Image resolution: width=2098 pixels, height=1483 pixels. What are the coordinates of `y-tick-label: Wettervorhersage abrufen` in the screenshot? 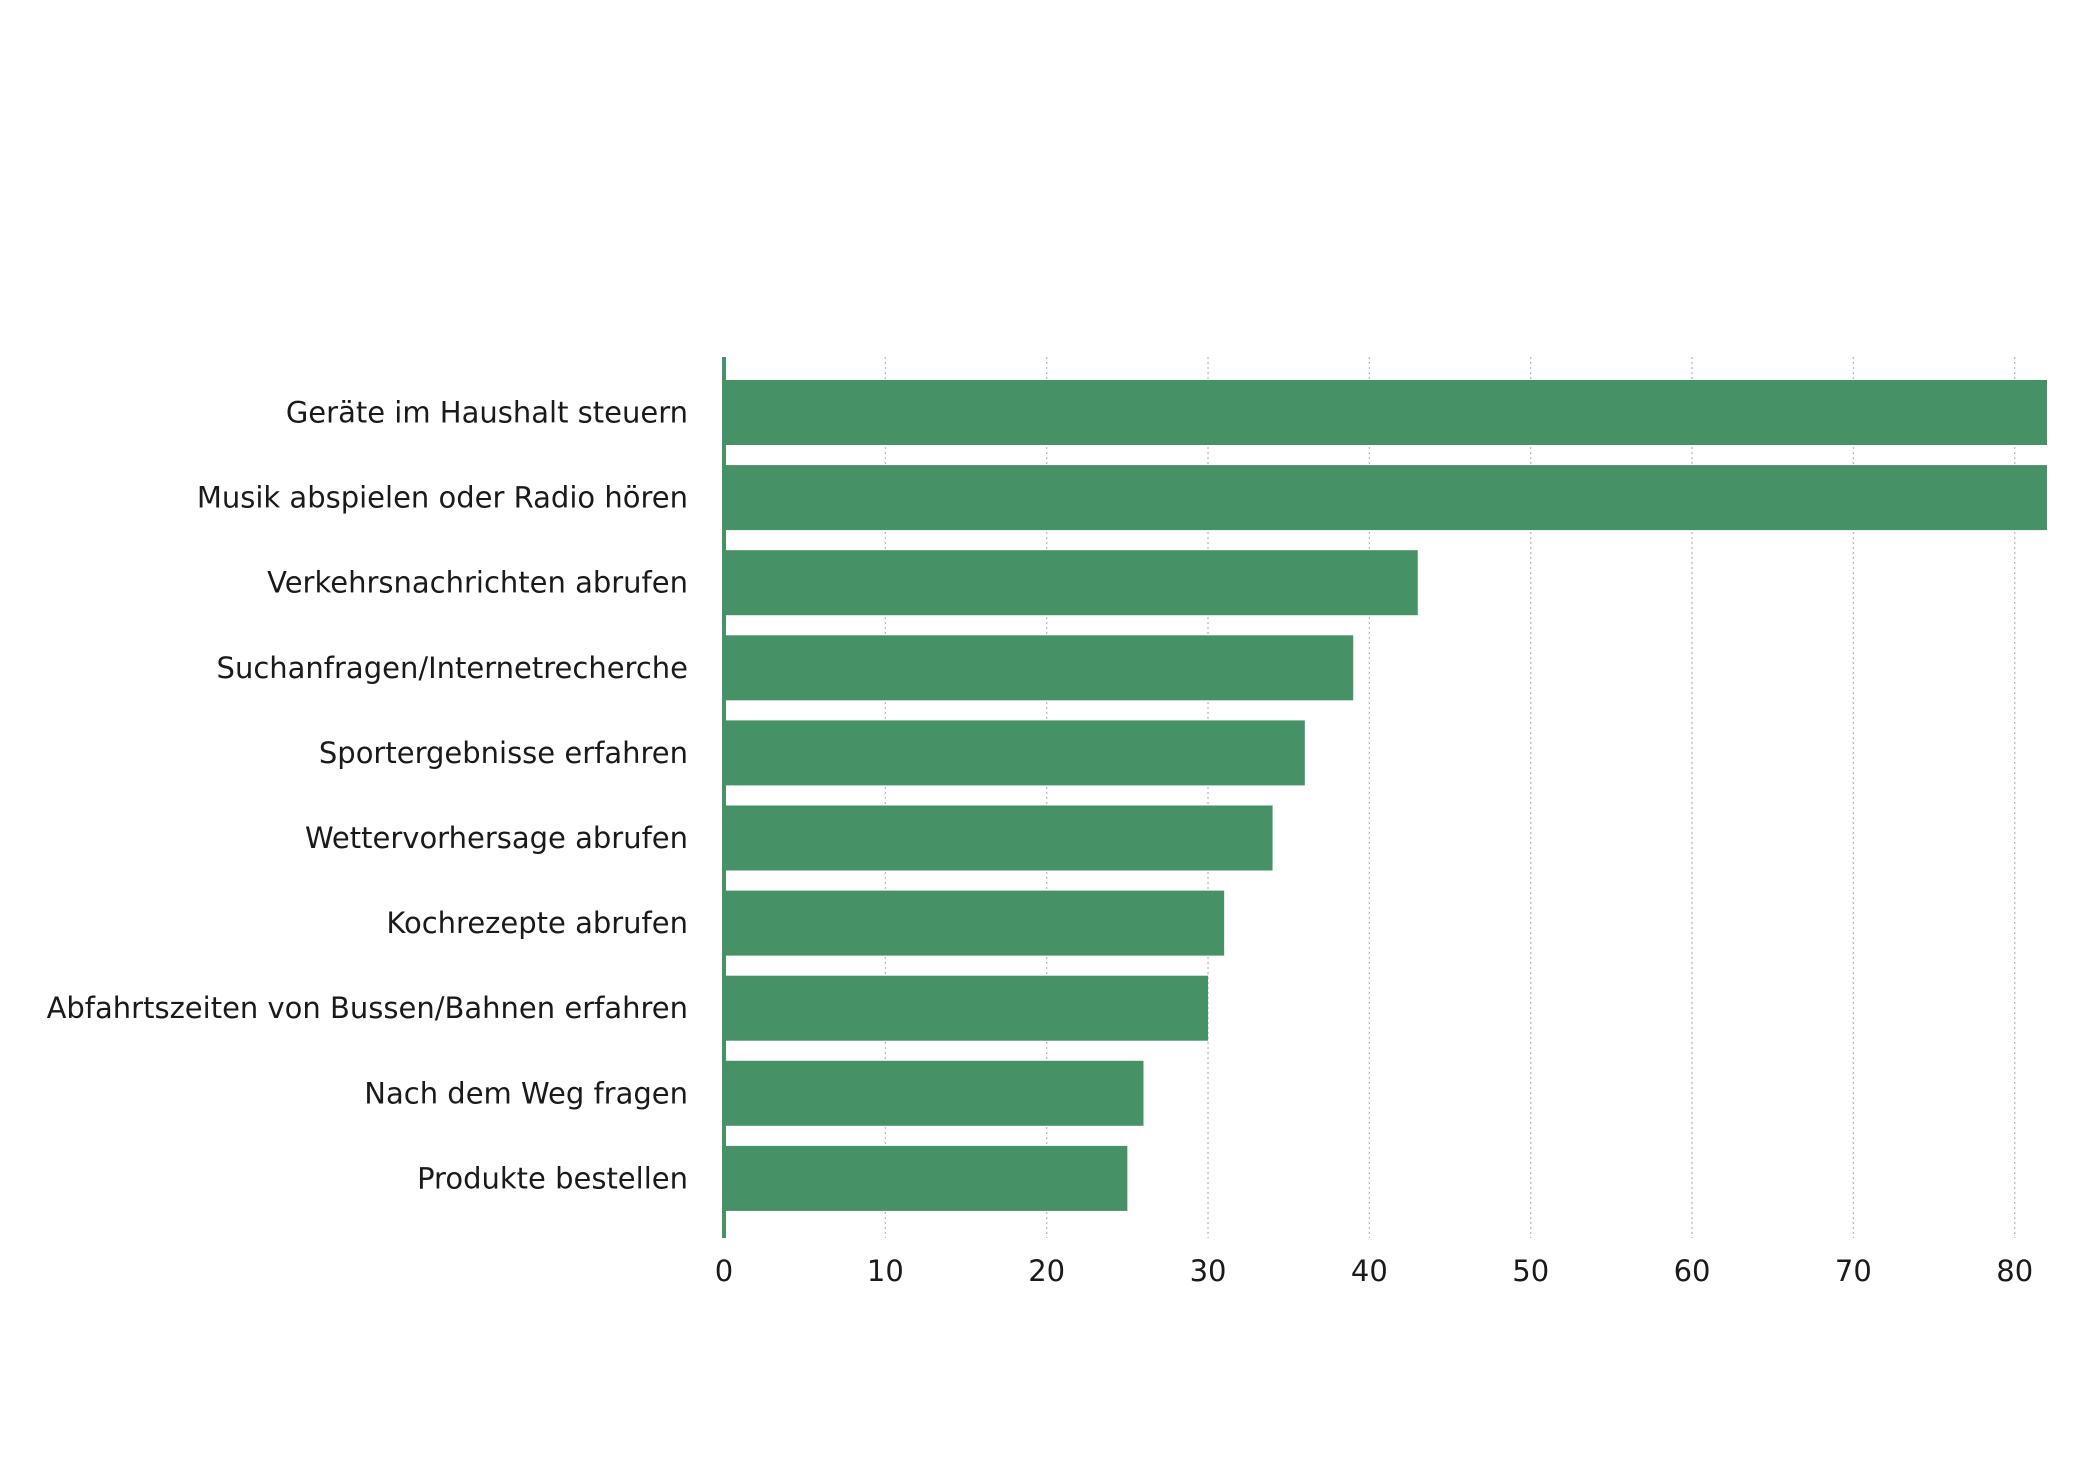 It's located at (496, 838).